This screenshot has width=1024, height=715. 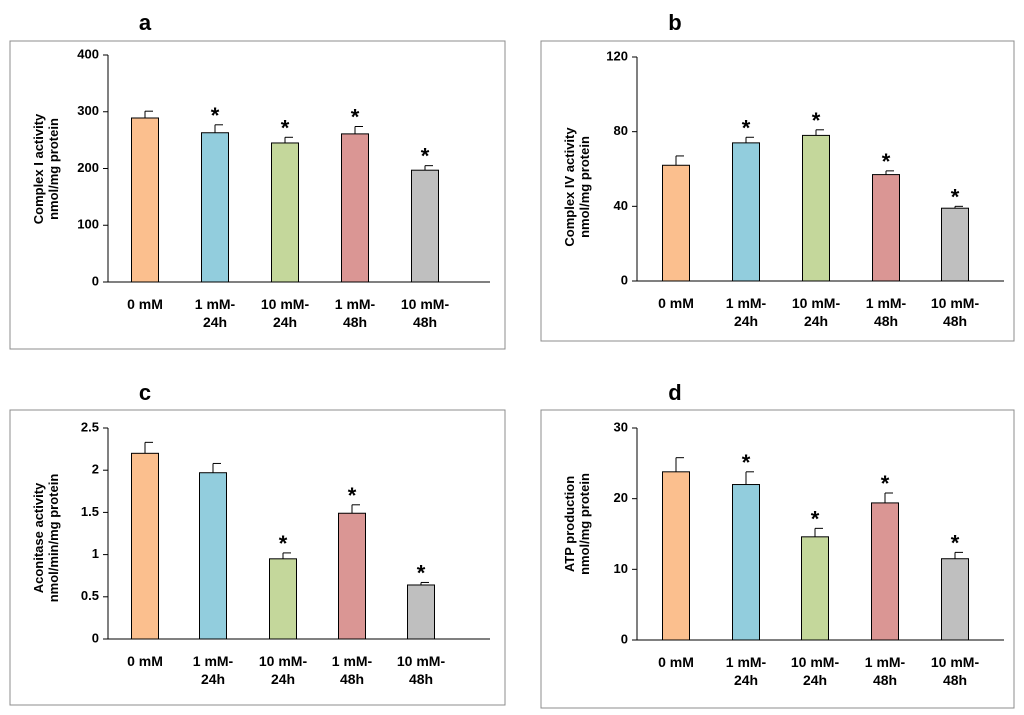 What do you see at coordinates (90, 426) in the screenshot?
I see `y-tick-label: 2.5` at bounding box center [90, 426].